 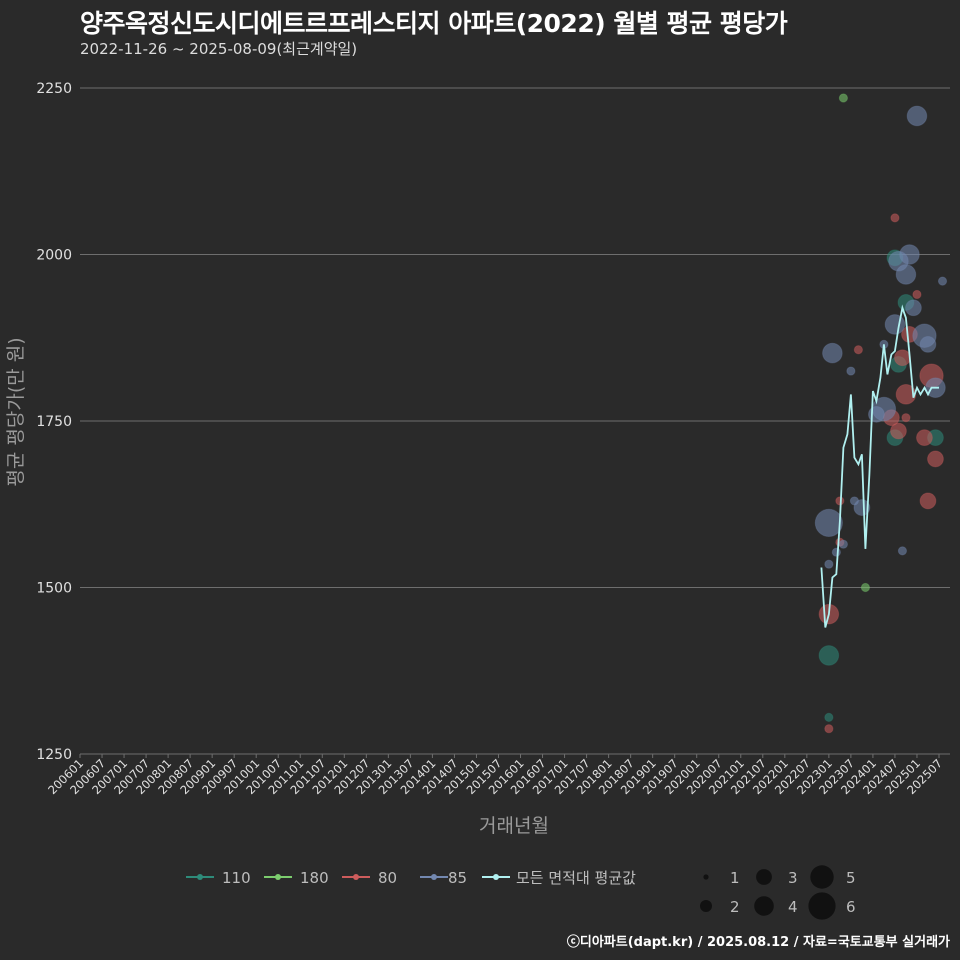 I want to click on average-line, so click(x=879, y=466).